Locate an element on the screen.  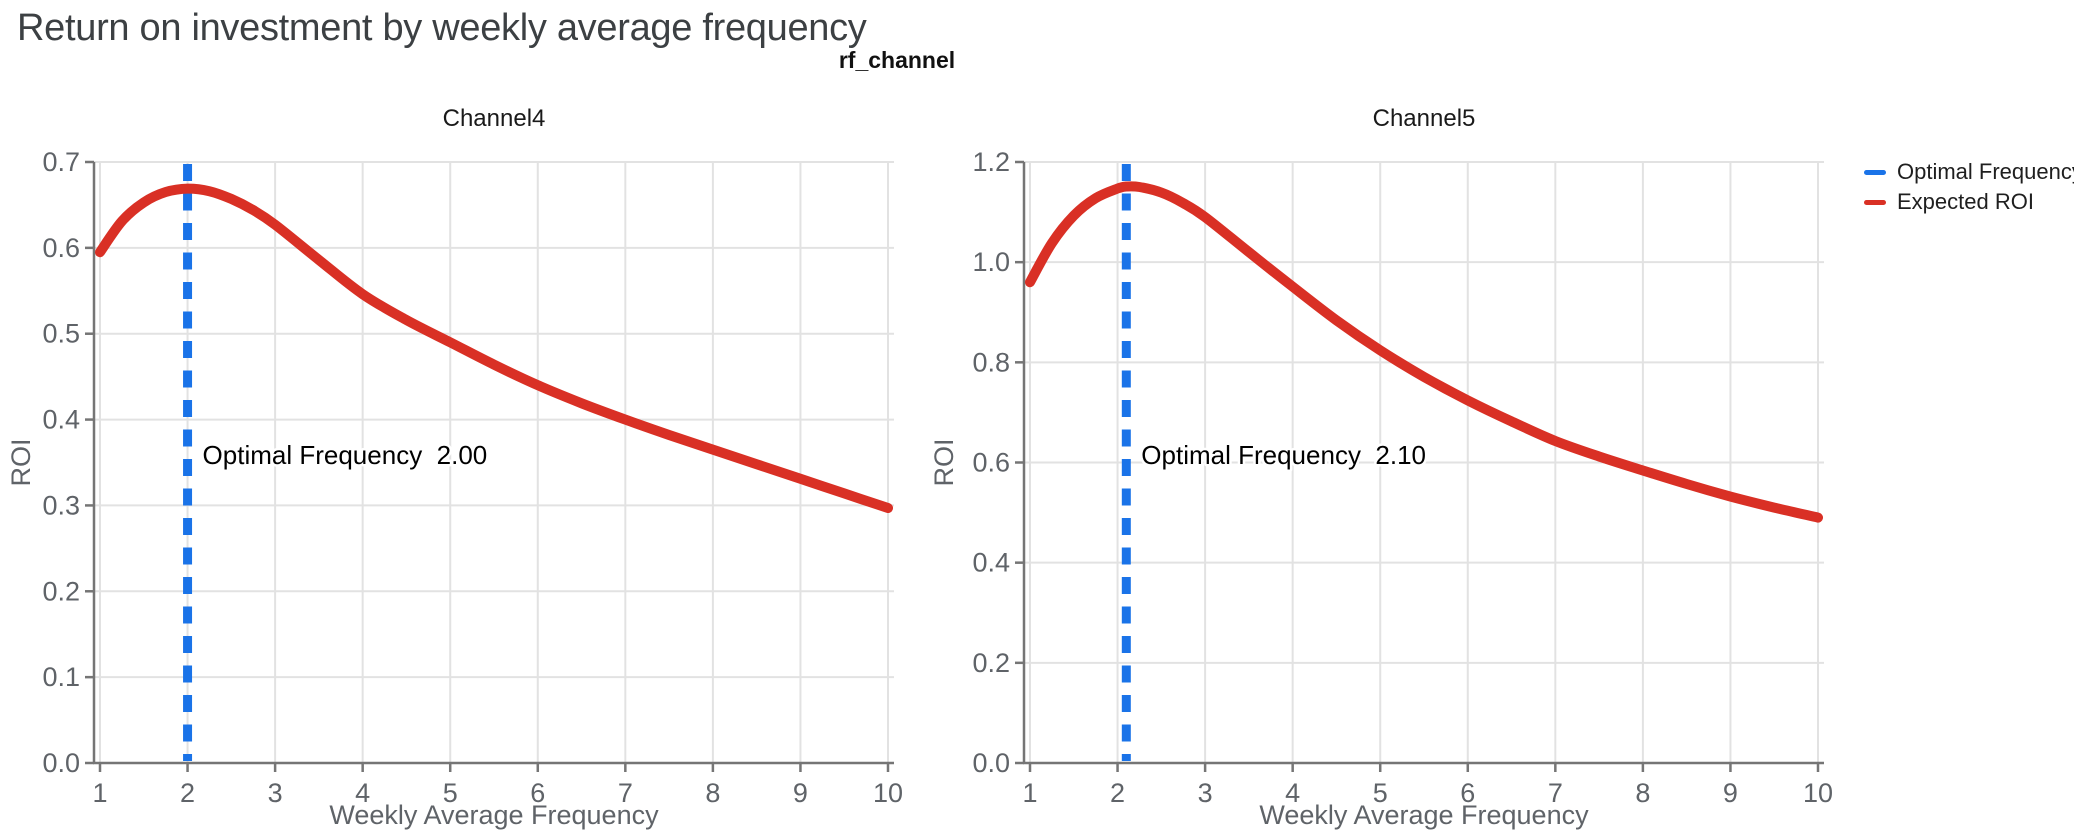
channel4-y-tick-label: 0.1 is located at coordinates (61, 677).